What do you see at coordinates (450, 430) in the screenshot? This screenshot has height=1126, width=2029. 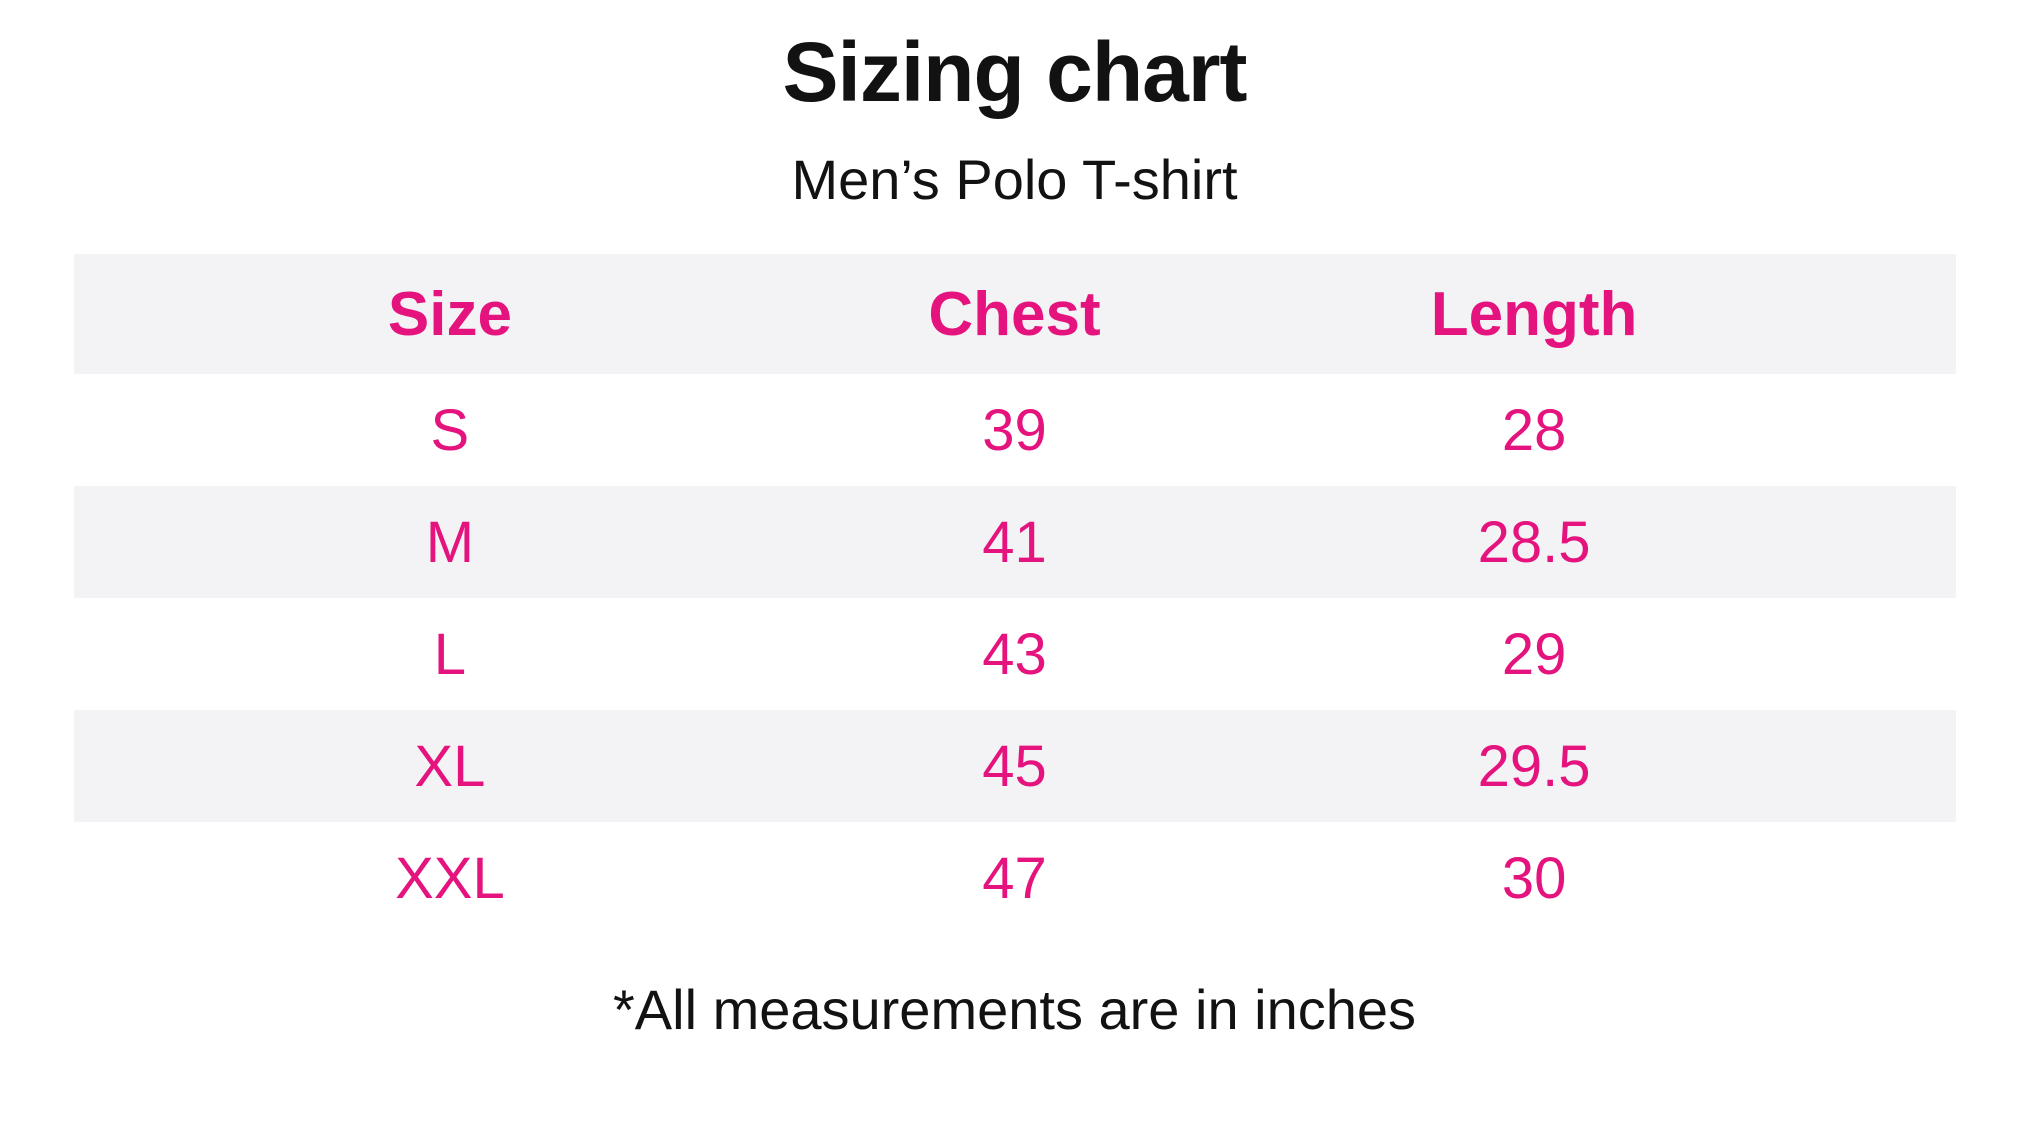 I see `size-cell: S` at bounding box center [450, 430].